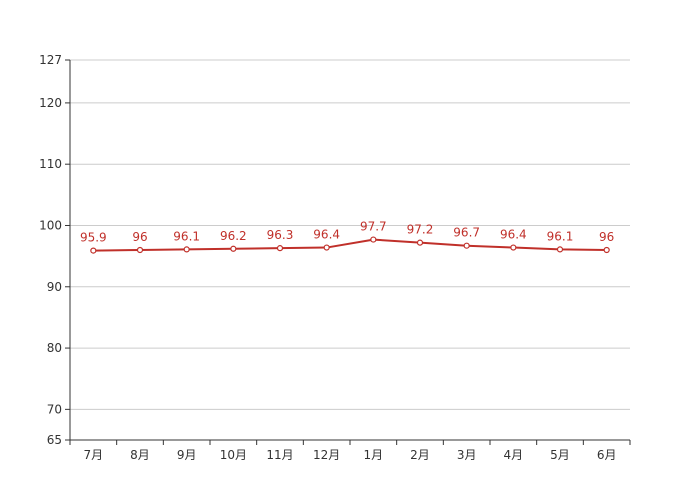 The image size is (700, 500). Describe the element at coordinates (93, 238) in the screenshot. I see `data-label: 95.9` at that location.